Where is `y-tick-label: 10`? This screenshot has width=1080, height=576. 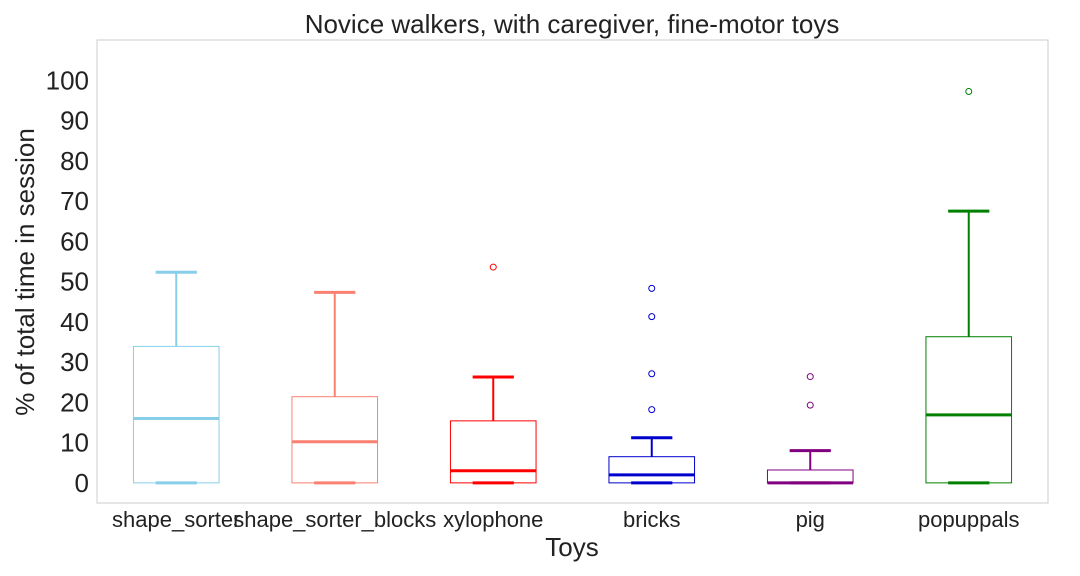 y-tick-label: 10 is located at coordinates (74, 443).